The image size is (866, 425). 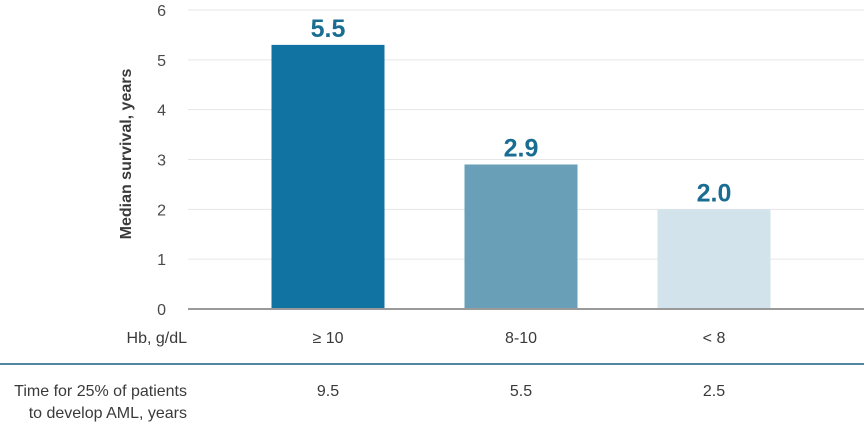 What do you see at coordinates (328, 29) in the screenshot?
I see `data-label: 5.5` at bounding box center [328, 29].